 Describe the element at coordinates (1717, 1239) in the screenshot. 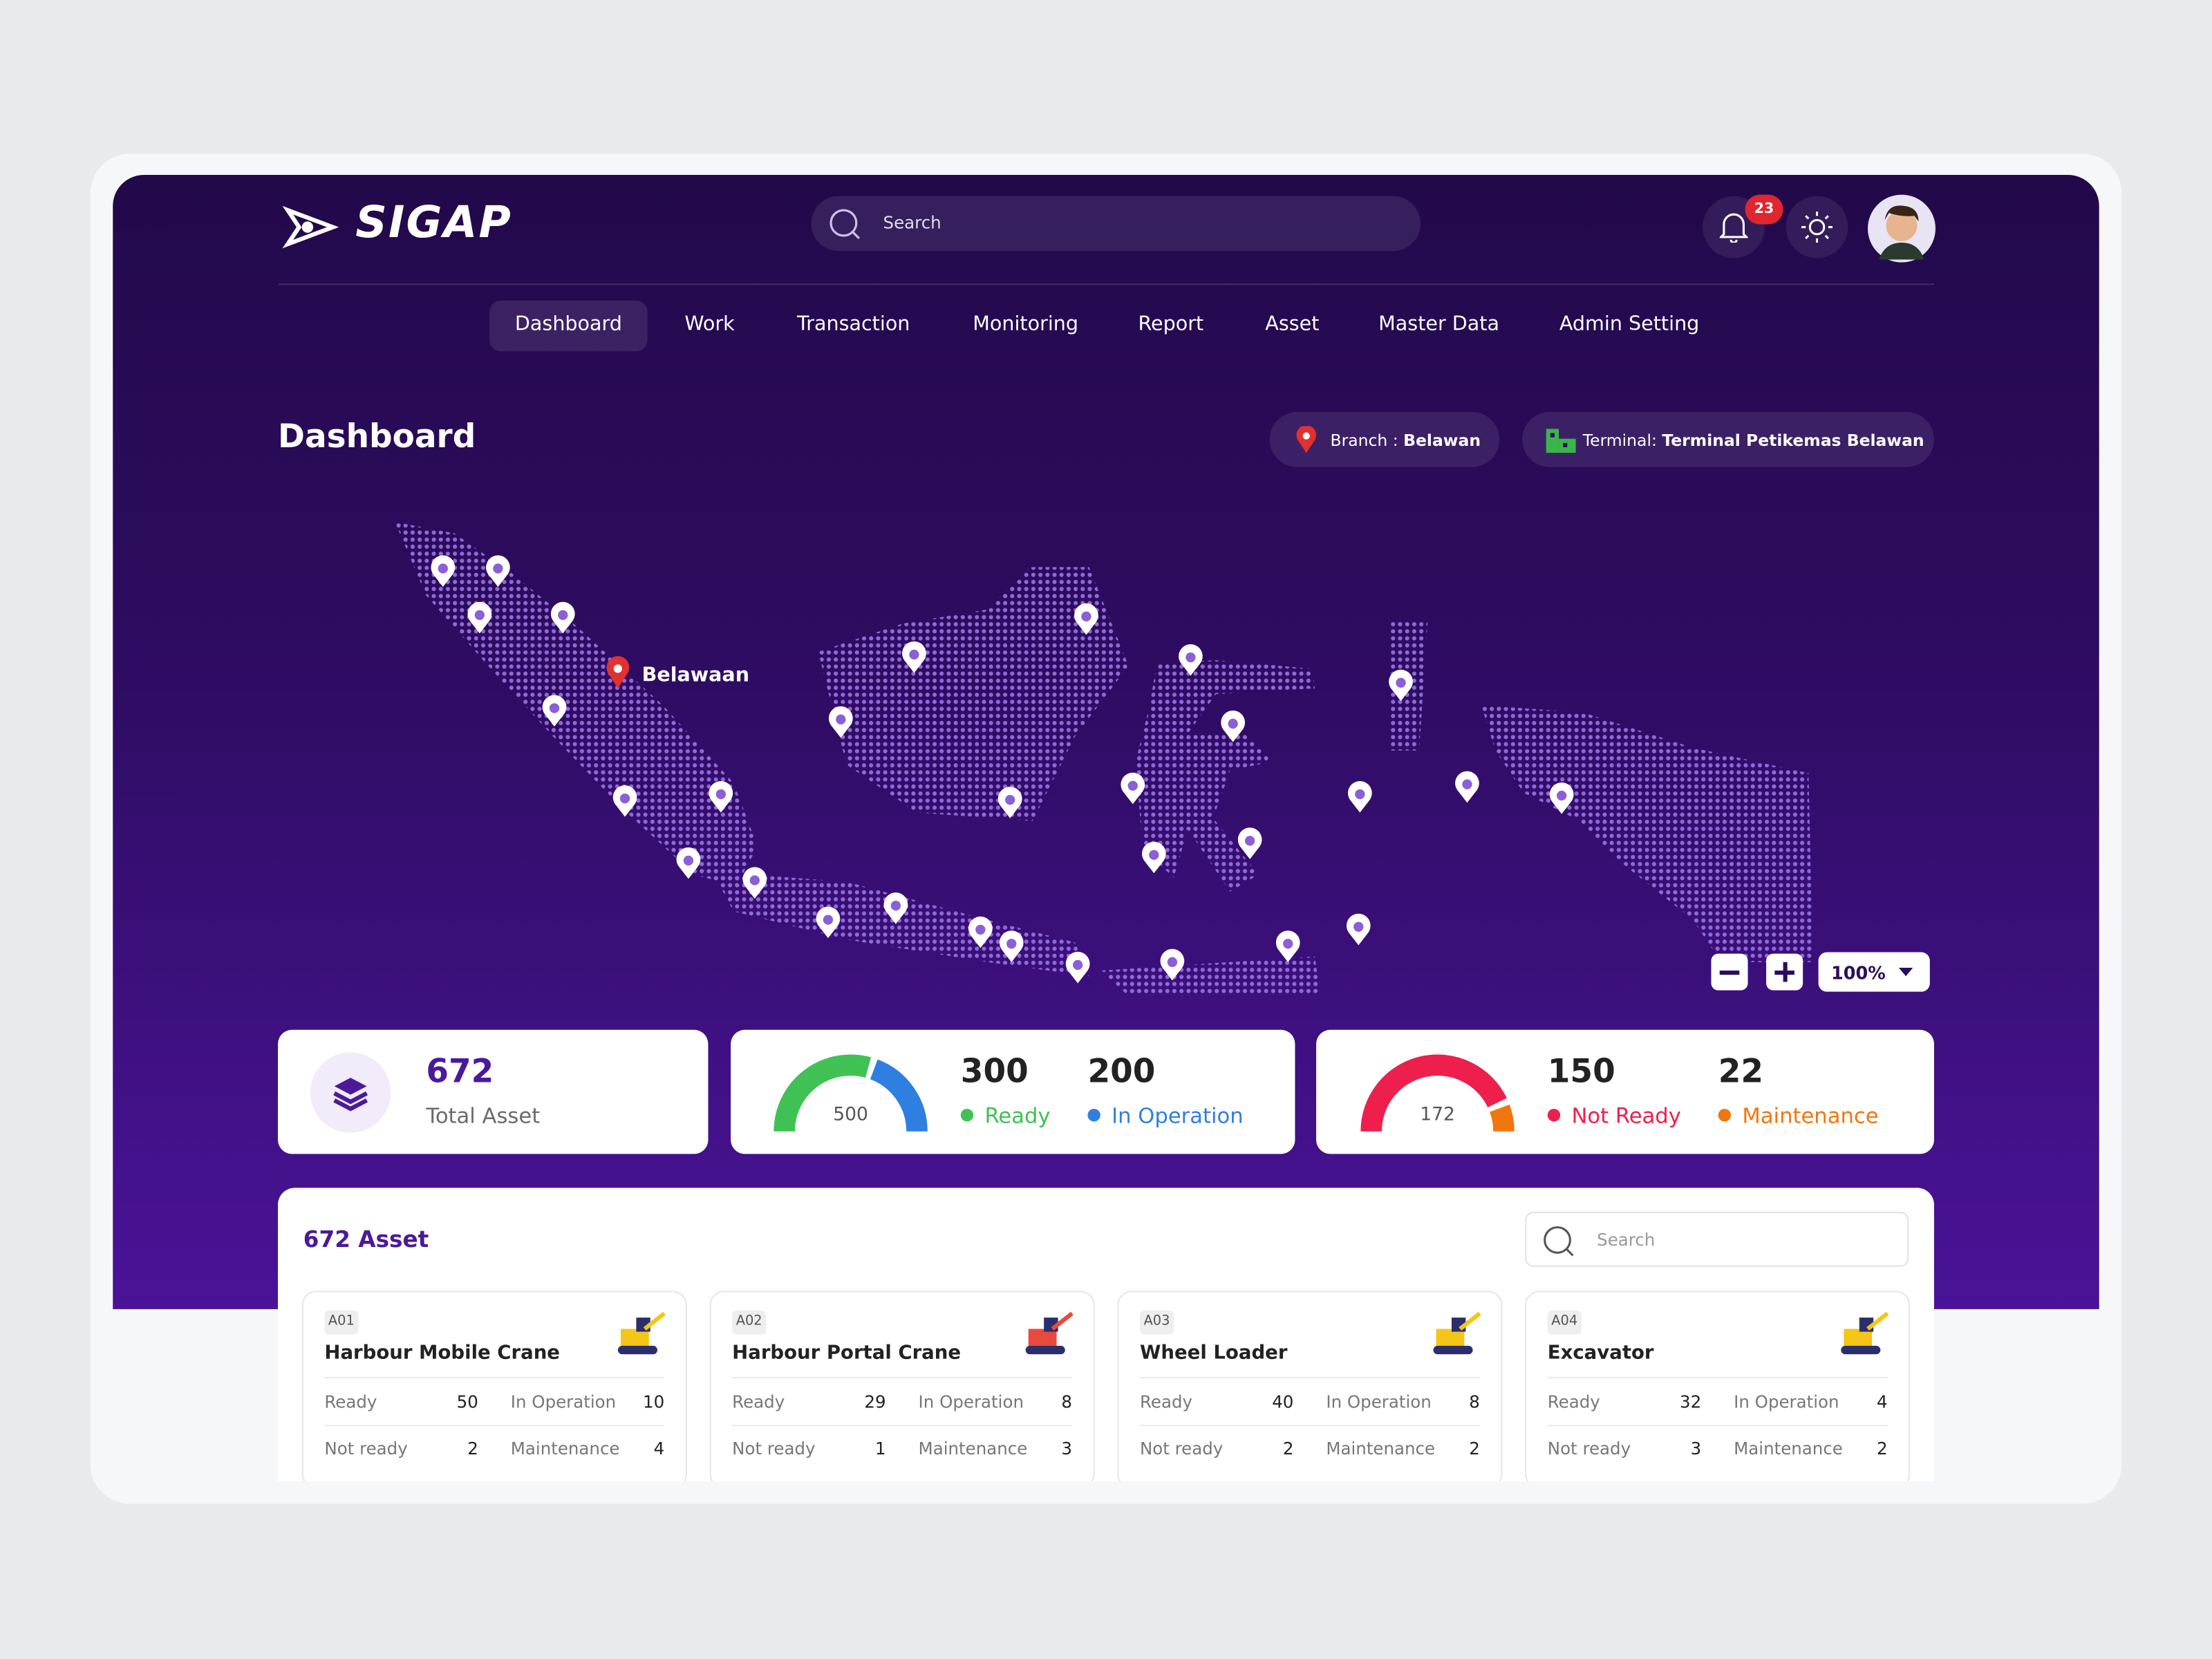

I see `asset-search: Search` at that location.